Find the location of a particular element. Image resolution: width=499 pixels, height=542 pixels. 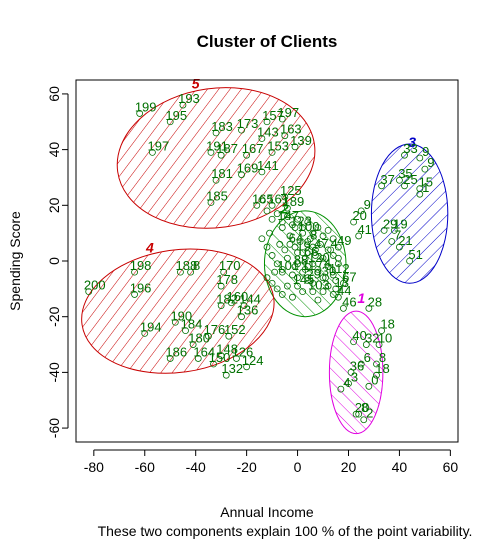

point-label: 64 is located at coordinates (296, 237).